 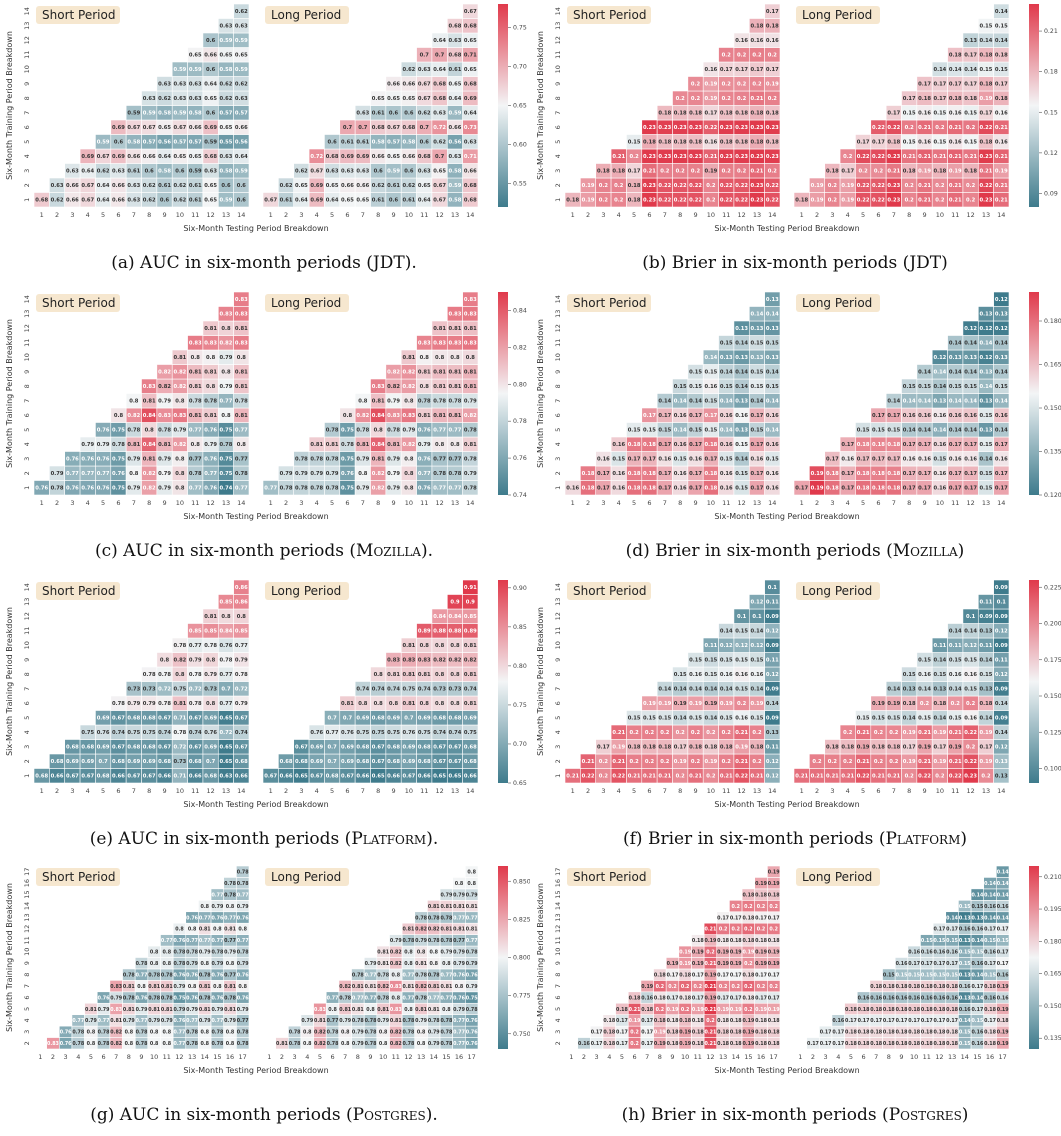 I want to click on y-tick-label: 11, so click(x=558, y=55).